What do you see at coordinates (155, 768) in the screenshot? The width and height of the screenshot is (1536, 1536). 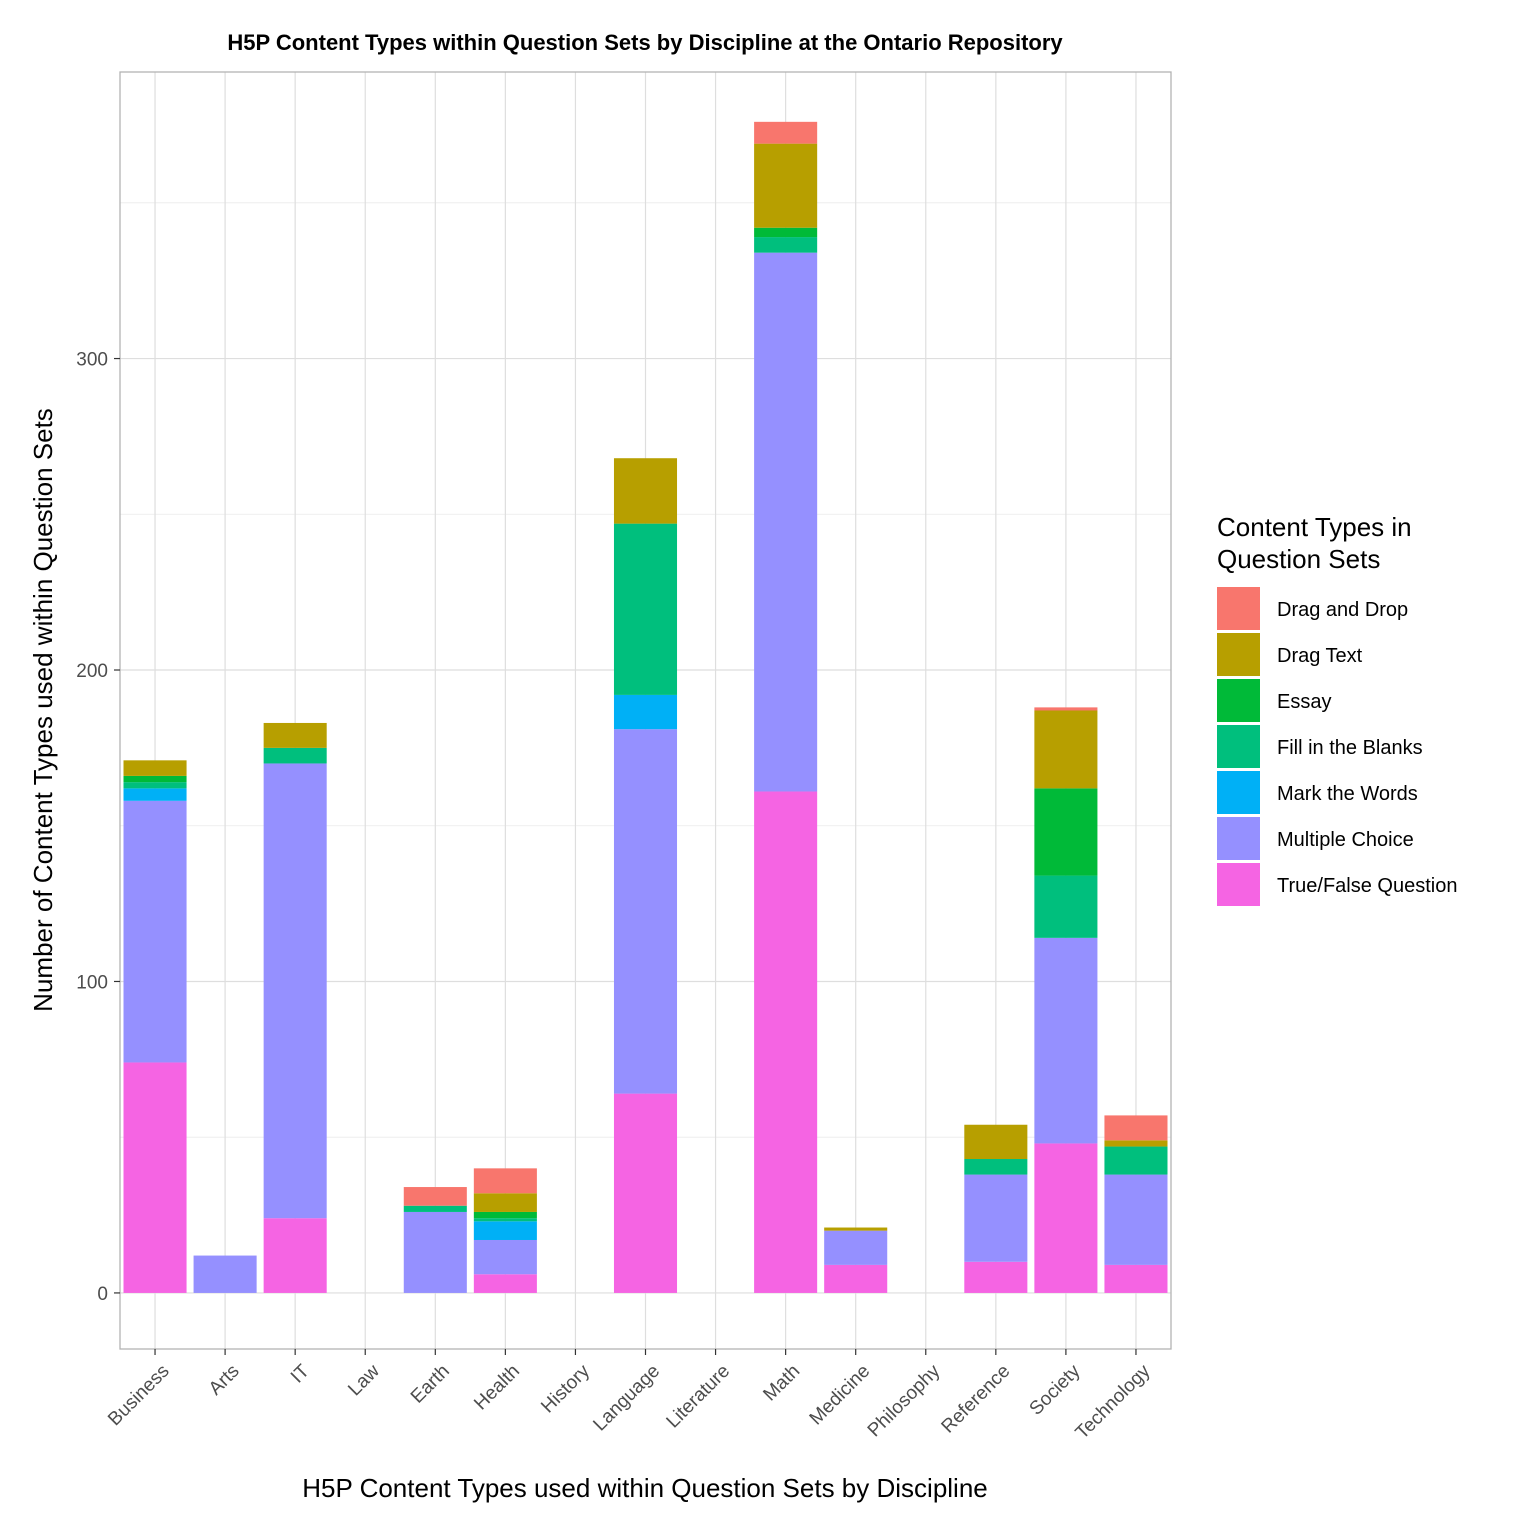 I see `bar-segment-business-drag-text` at bounding box center [155, 768].